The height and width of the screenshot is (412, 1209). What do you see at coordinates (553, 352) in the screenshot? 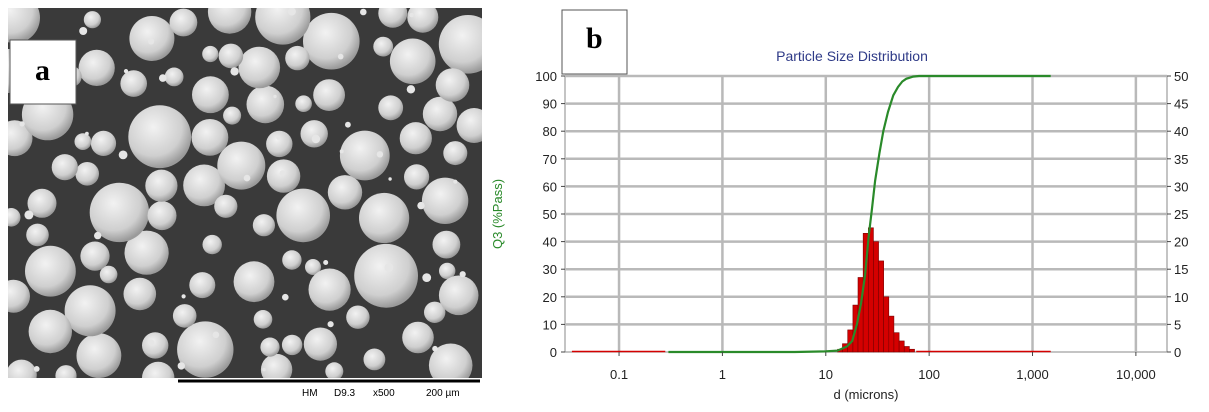
I see `y-tick-label: 0` at bounding box center [553, 352].